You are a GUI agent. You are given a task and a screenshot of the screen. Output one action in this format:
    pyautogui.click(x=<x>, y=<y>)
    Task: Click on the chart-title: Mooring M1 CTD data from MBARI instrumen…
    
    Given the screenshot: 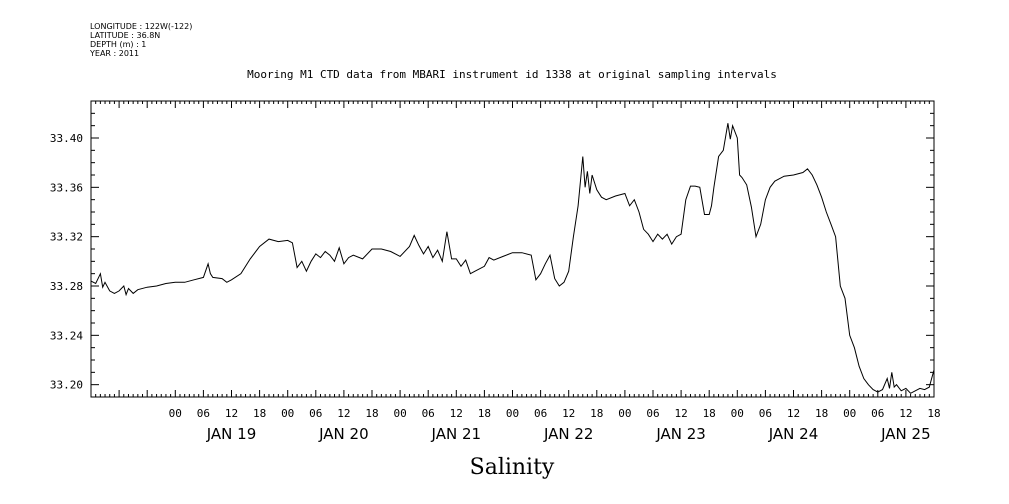 What is the action you would take?
    pyautogui.click(x=512, y=74)
    